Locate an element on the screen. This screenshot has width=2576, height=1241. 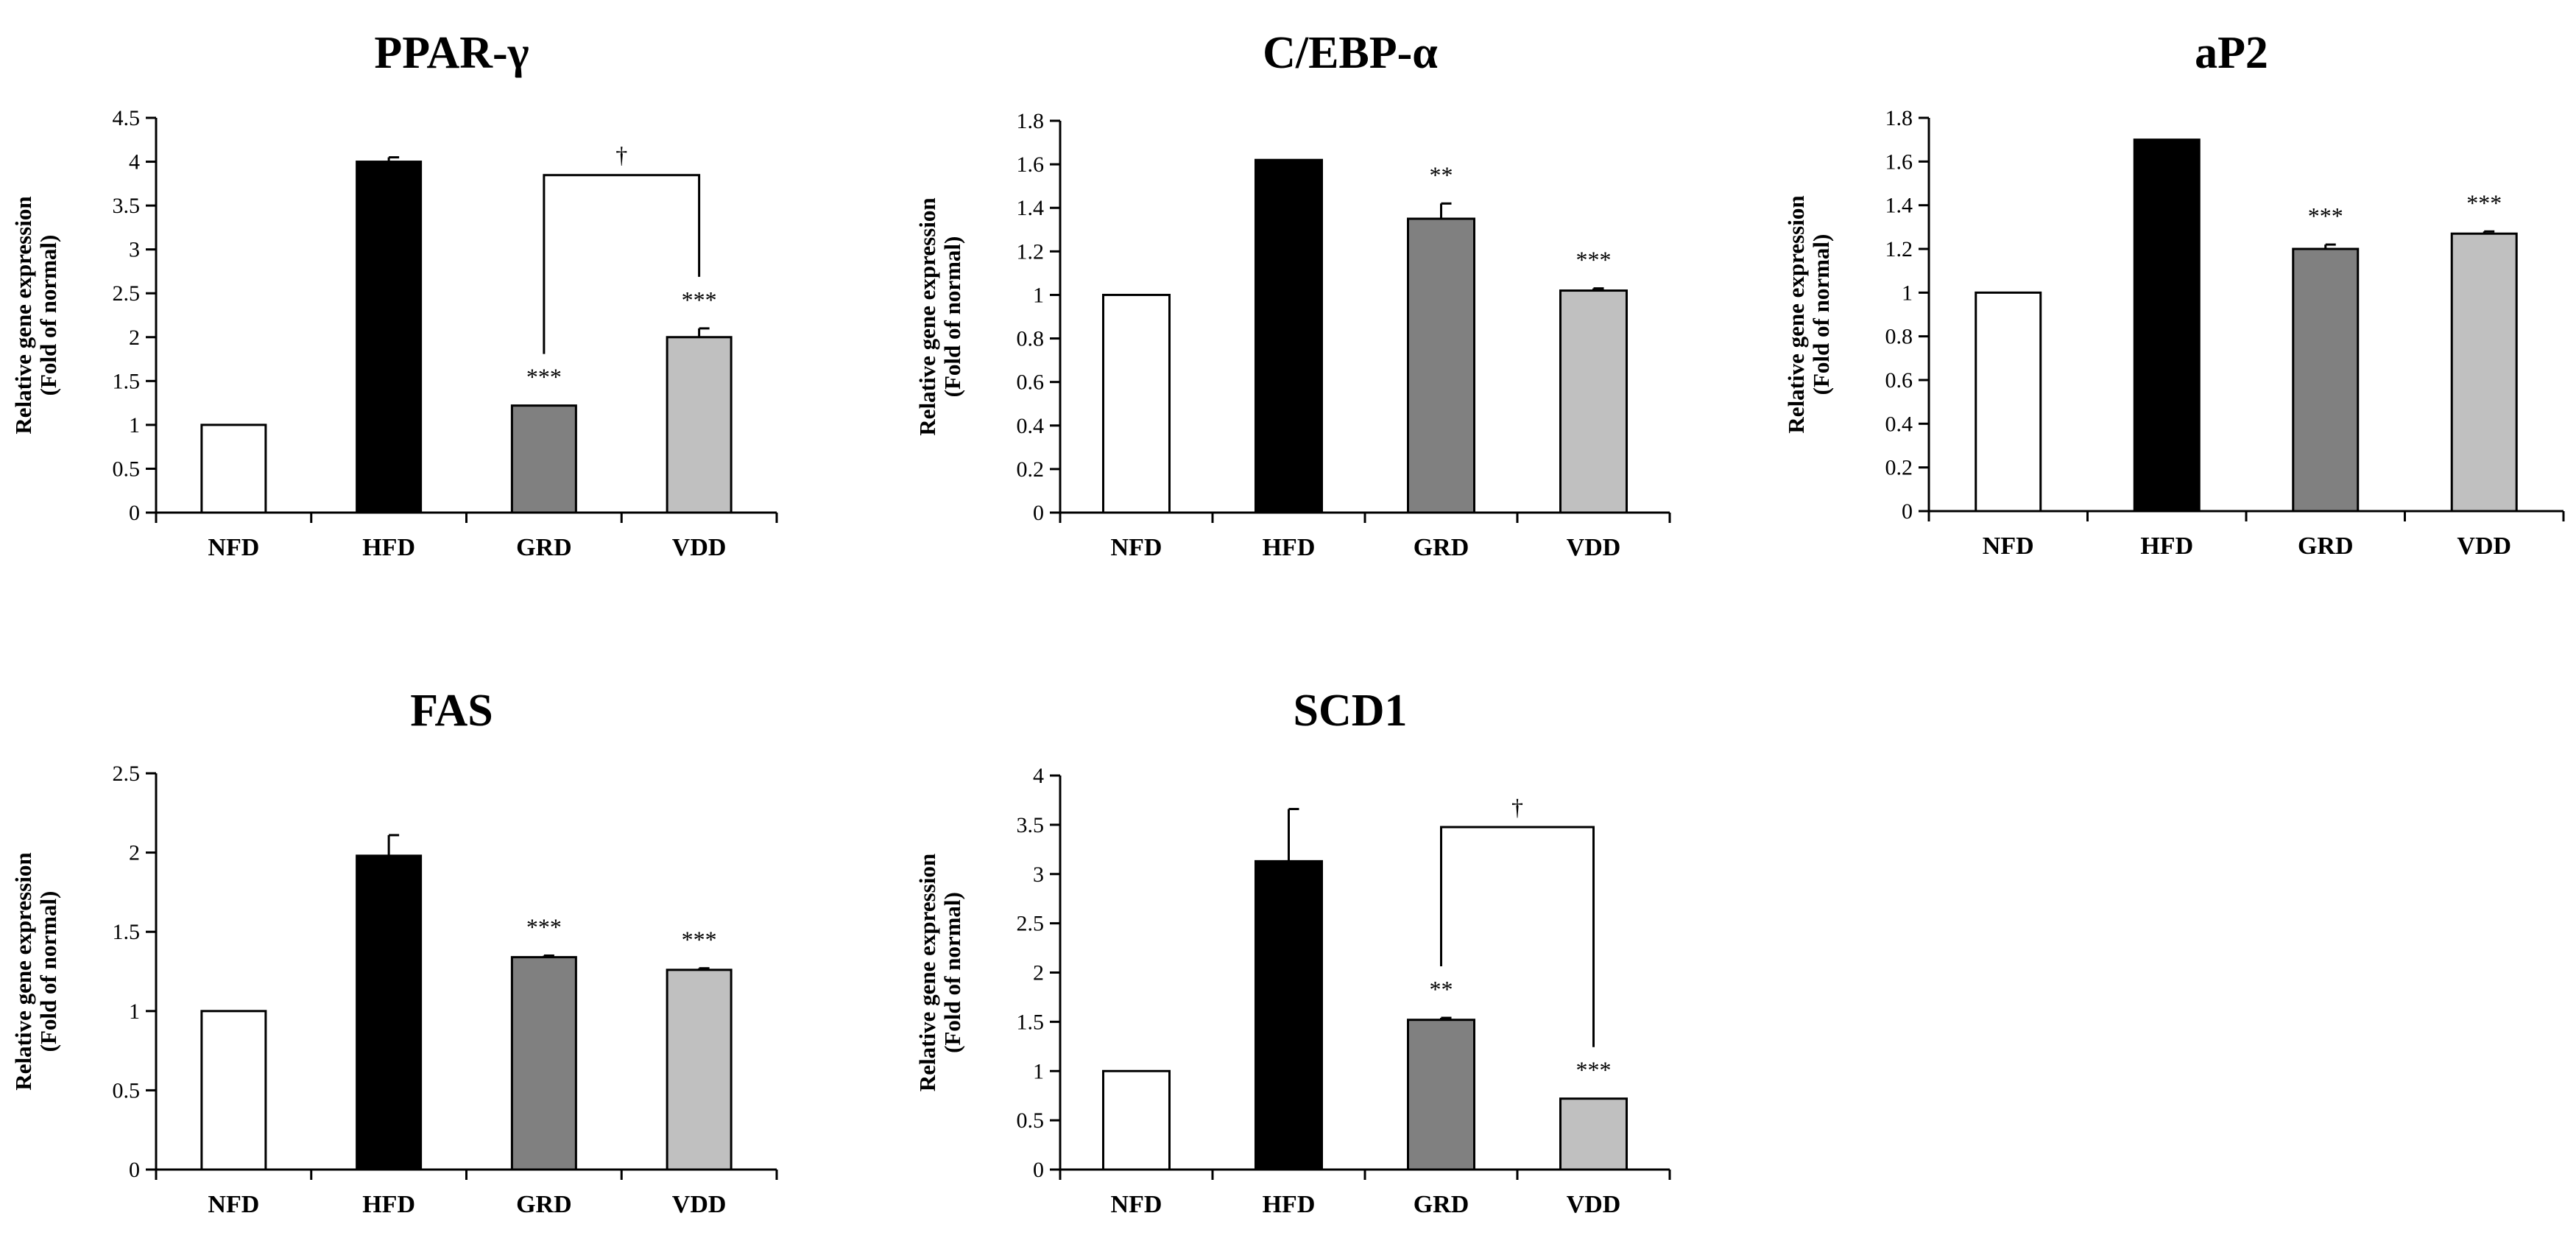
chart-title: PPAR-γ is located at coordinates (451, 53).